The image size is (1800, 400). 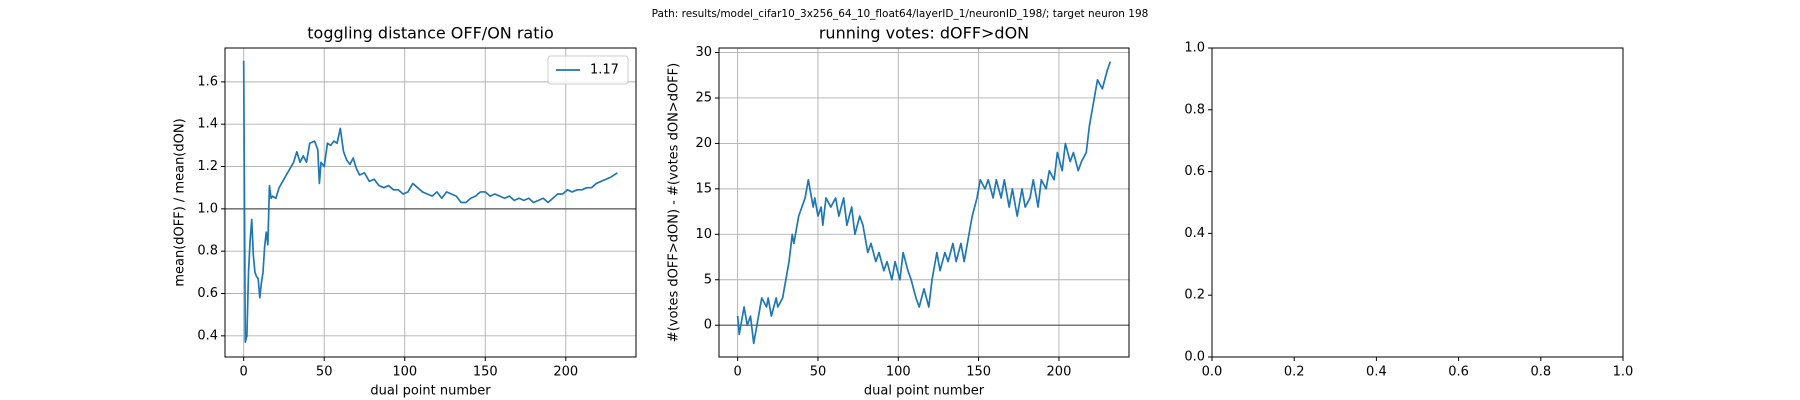 What do you see at coordinates (1376, 372) in the screenshot?
I see `x-tick-label: 0.4` at bounding box center [1376, 372].